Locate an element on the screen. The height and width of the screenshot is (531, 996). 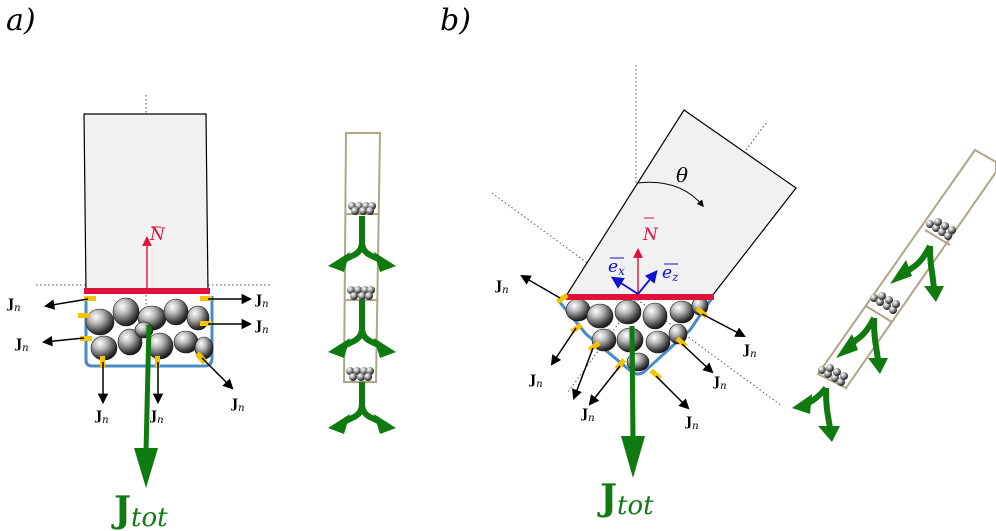
container-a is located at coordinates (146, 203).